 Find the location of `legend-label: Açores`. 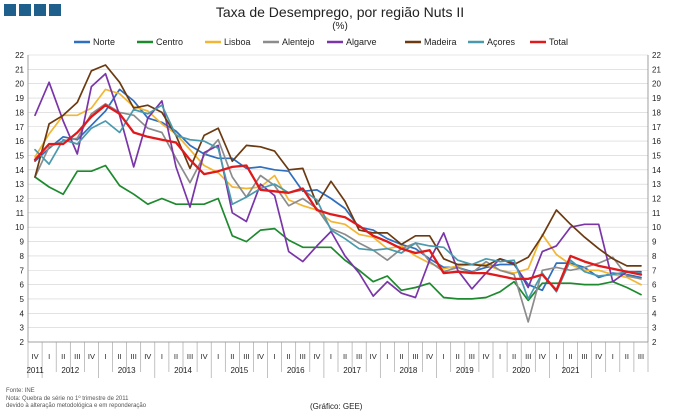

legend-label: Açores is located at coordinates (501, 42).